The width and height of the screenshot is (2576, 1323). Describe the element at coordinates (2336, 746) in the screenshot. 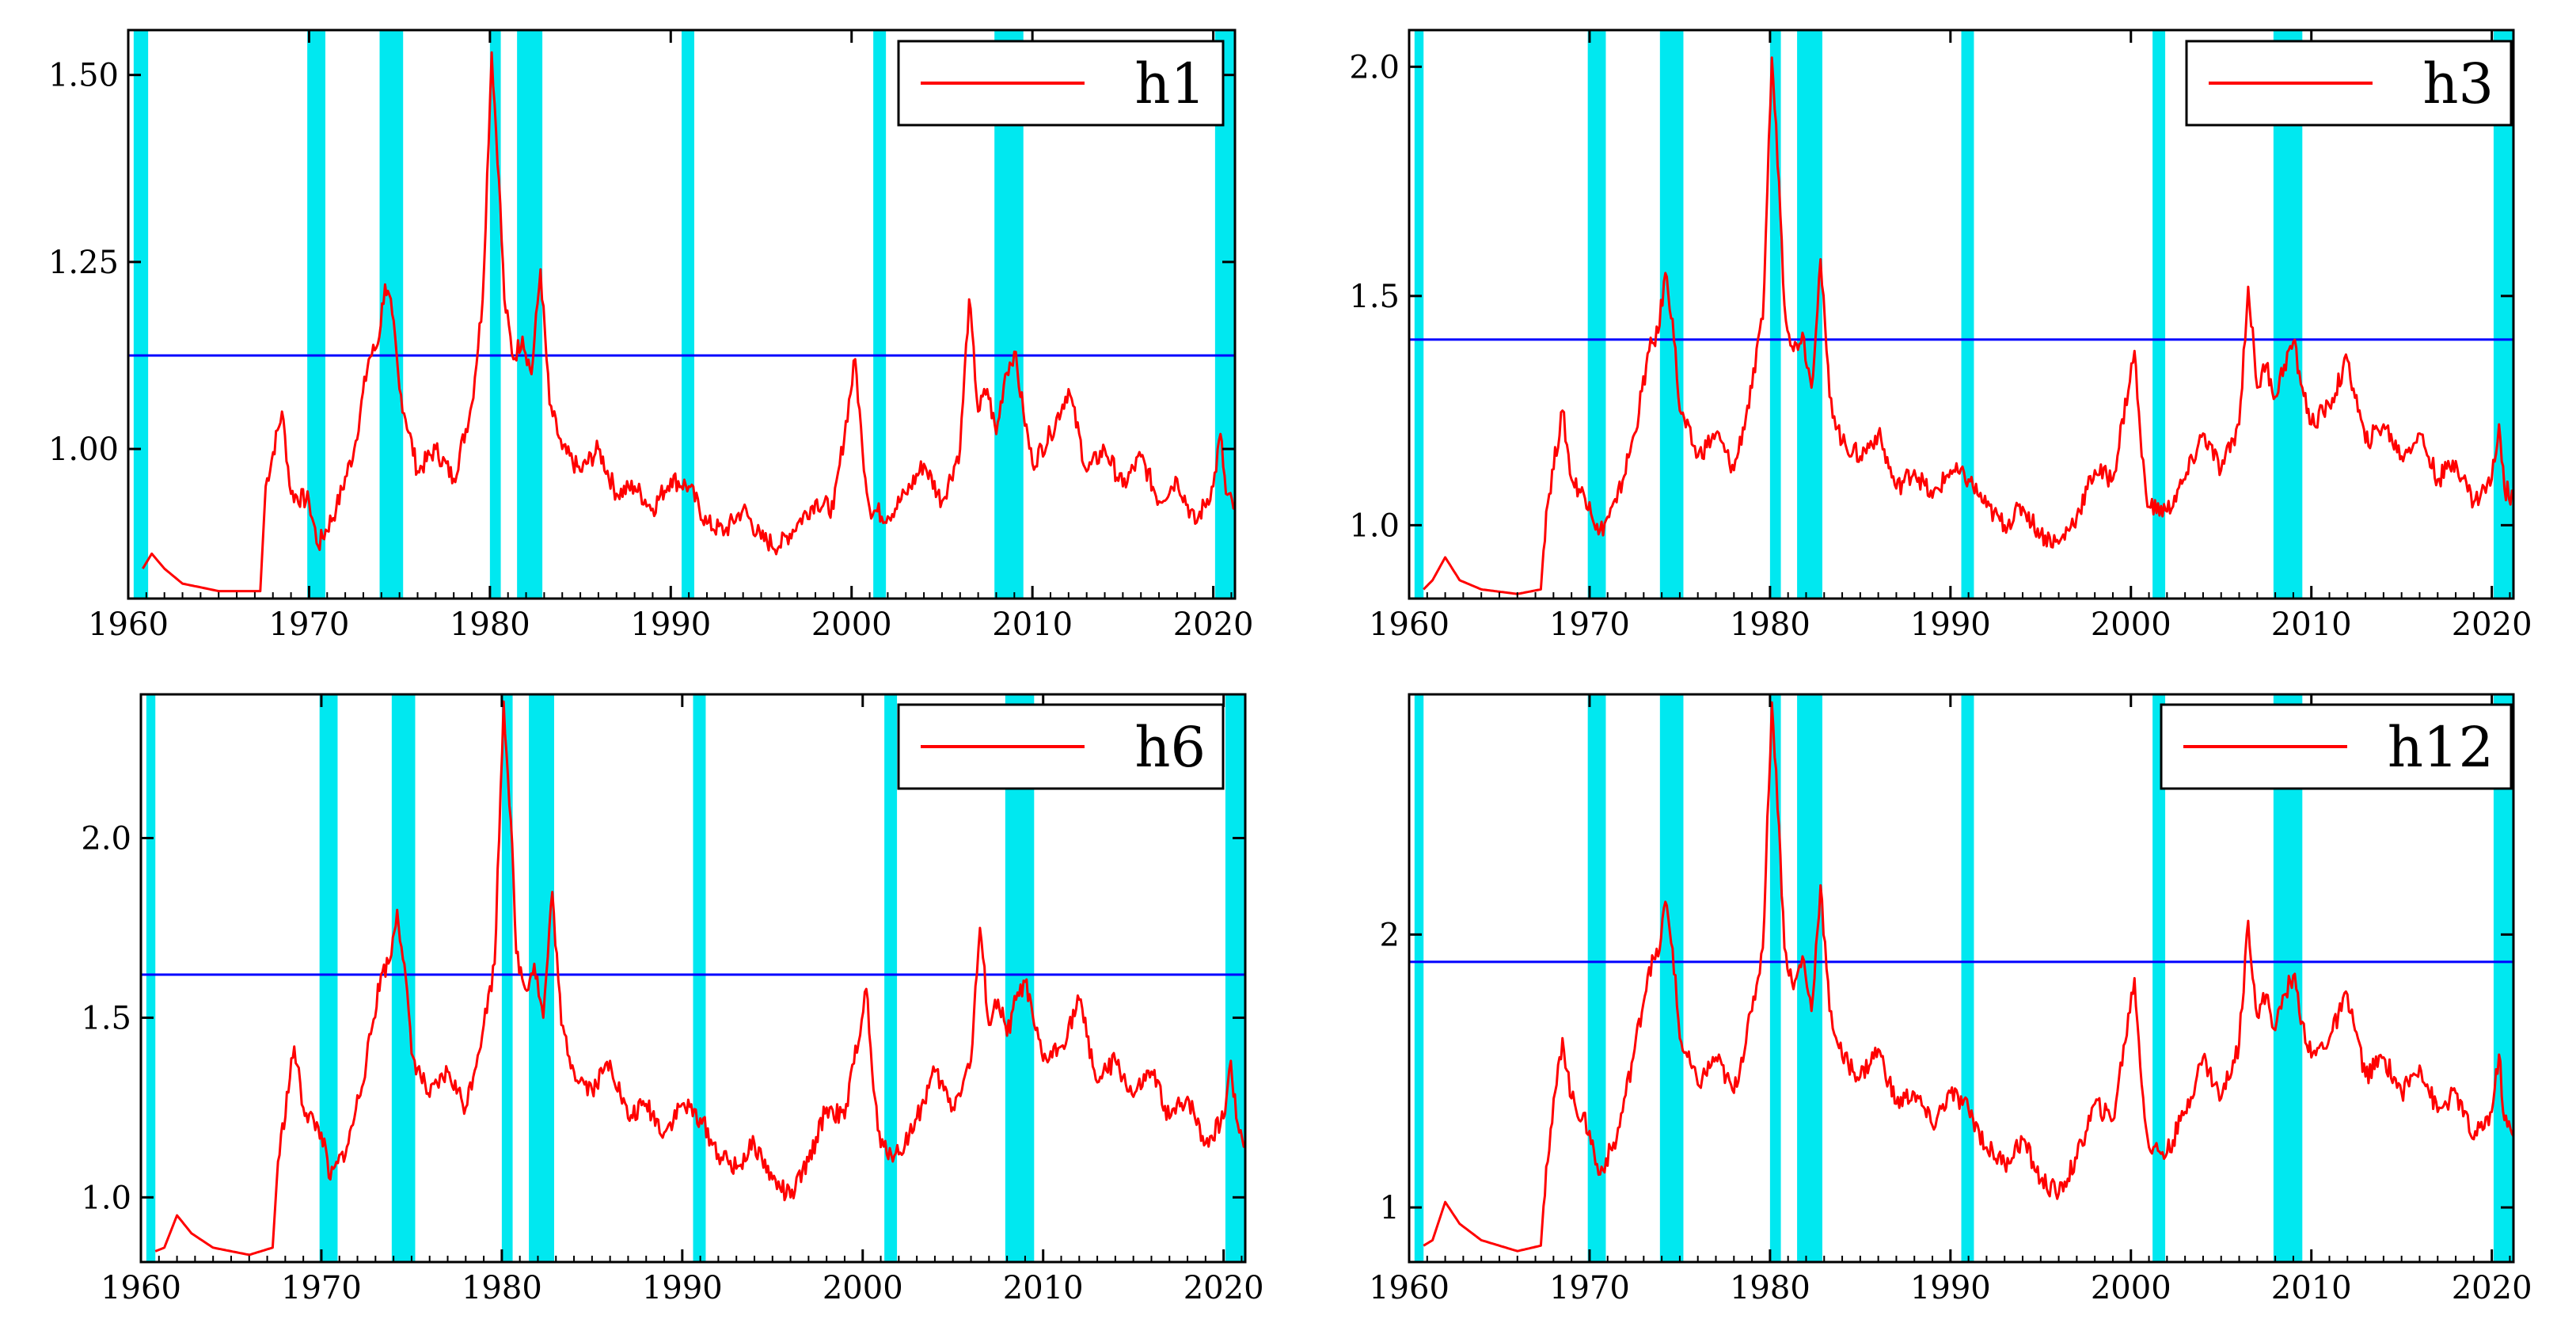

I see `legend-h12: h12` at that location.